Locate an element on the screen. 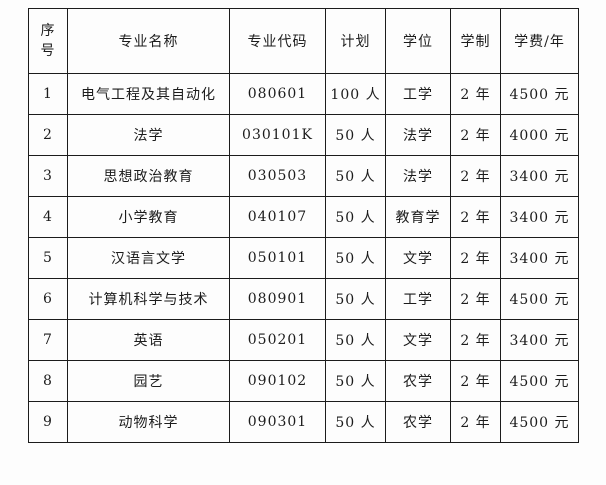 This screenshot has width=606, height=485. cell-major-code: 080901 is located at coordinates (277, 299).